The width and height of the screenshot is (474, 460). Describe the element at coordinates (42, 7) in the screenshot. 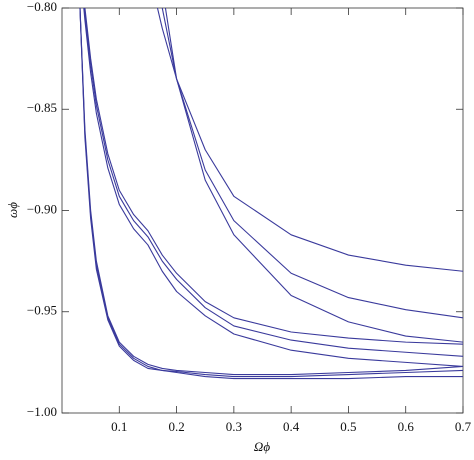

I see `y-tick-label: −0.80` at that location.